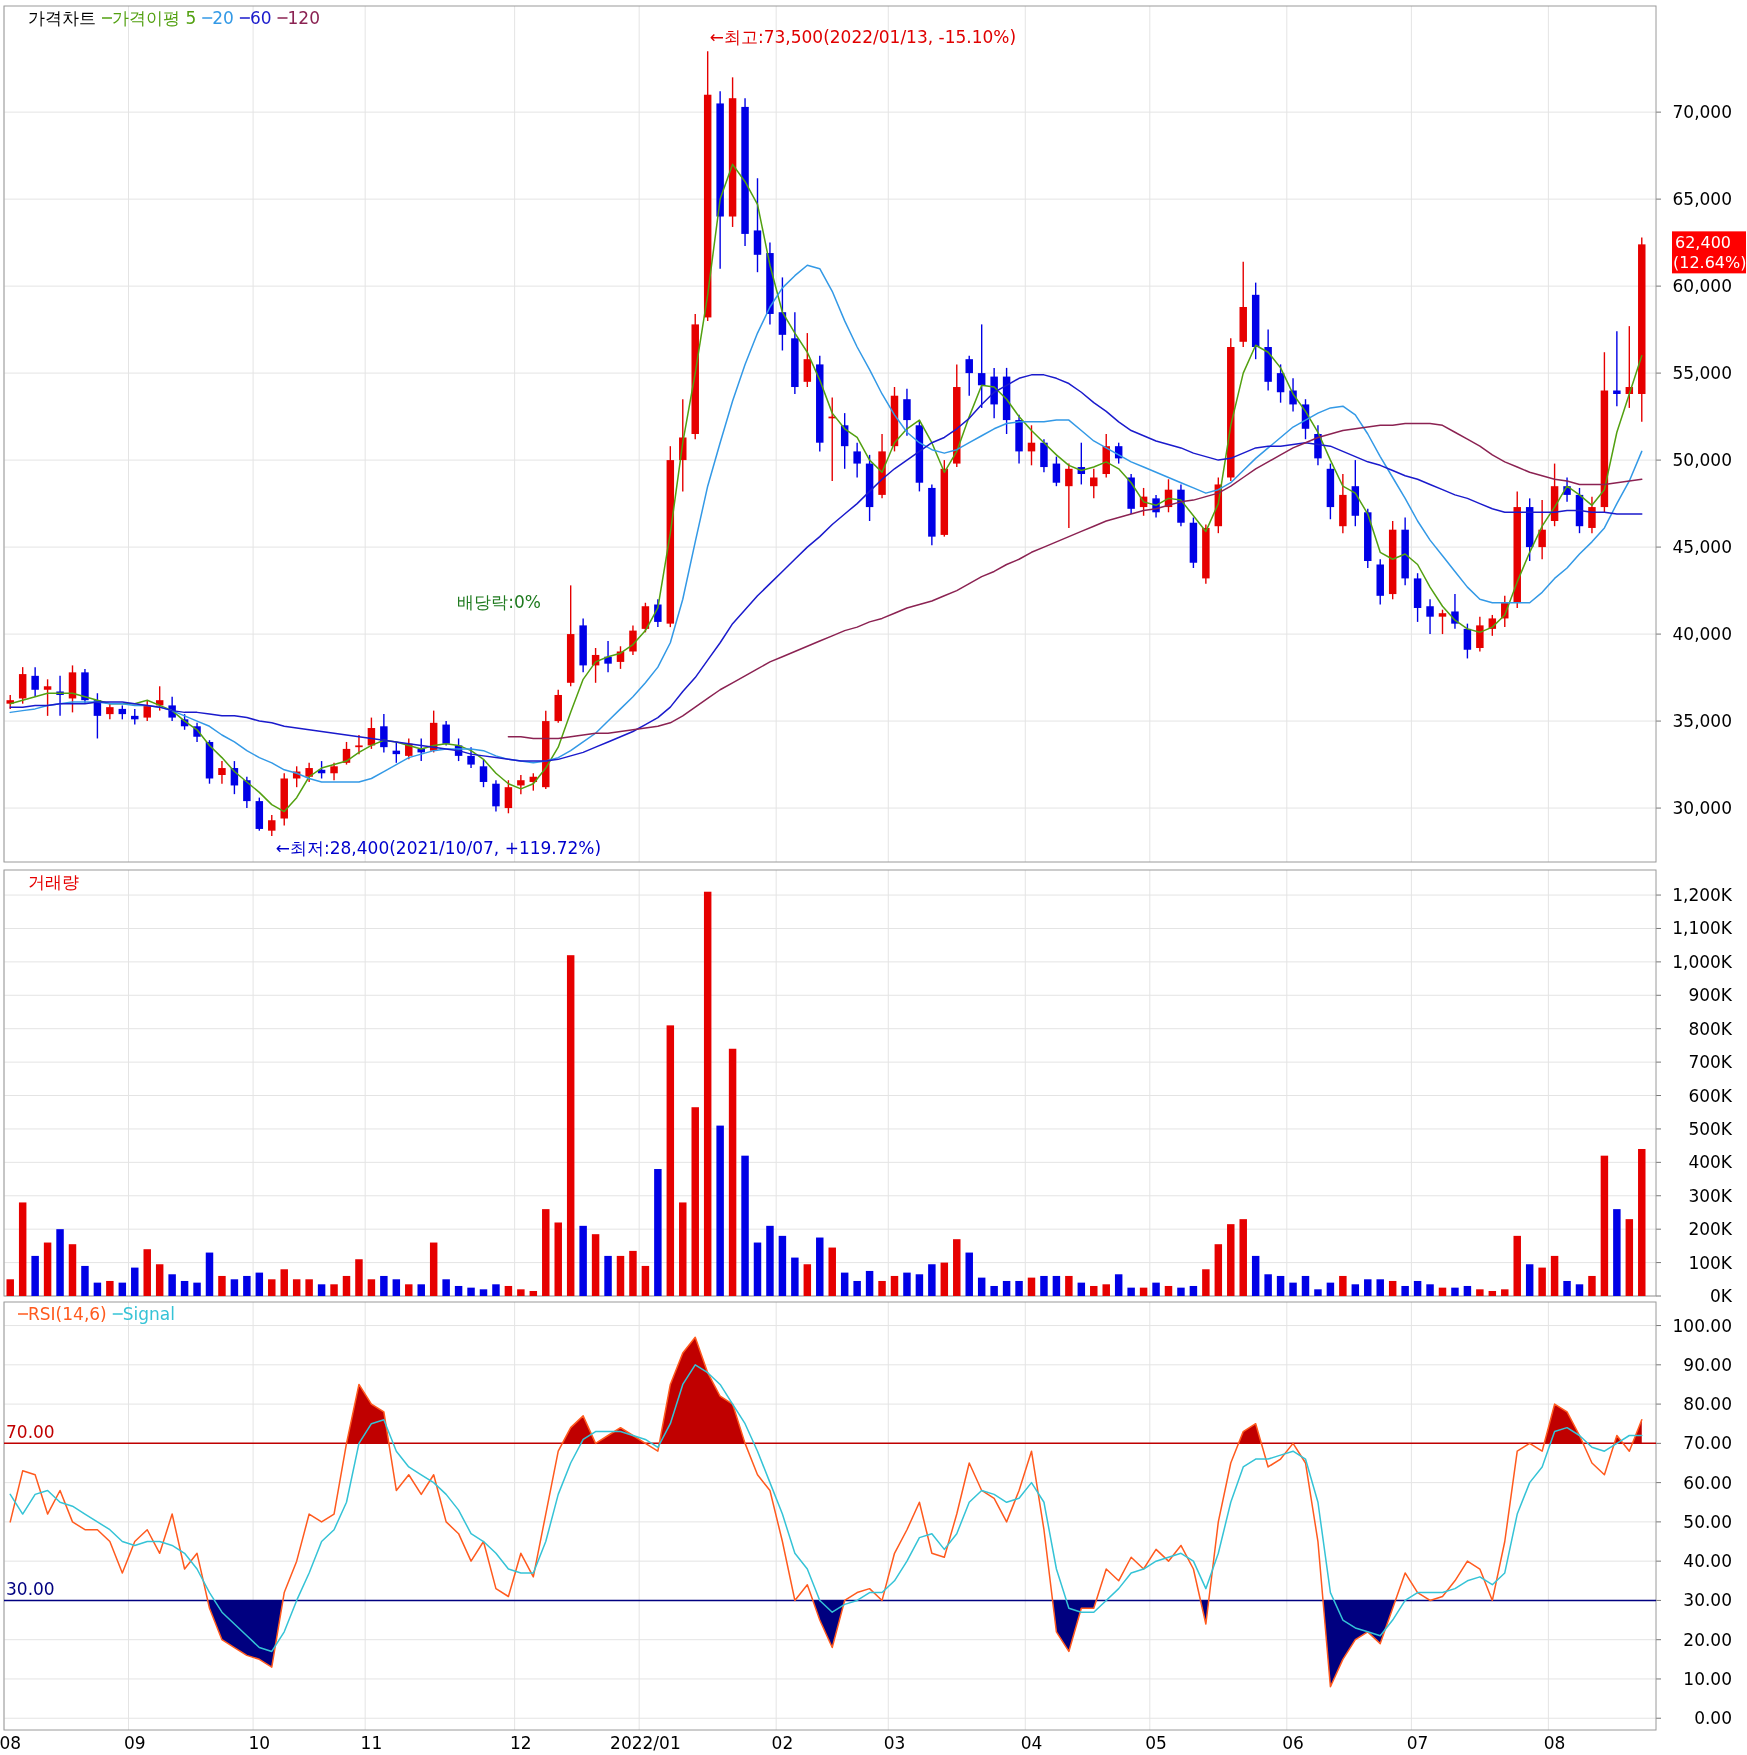  I want to click on y-tick-label: 80.00, so click(1707, 1404).